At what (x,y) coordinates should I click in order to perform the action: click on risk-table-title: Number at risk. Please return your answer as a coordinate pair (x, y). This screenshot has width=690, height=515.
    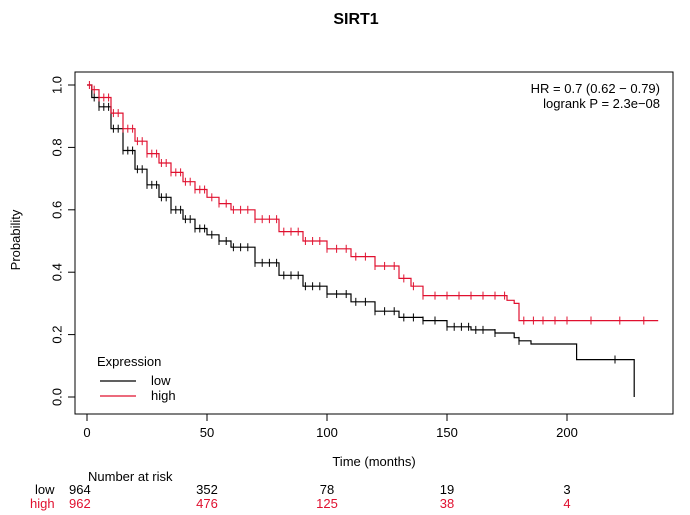
    Looking at the image, I should click on (130, 476).